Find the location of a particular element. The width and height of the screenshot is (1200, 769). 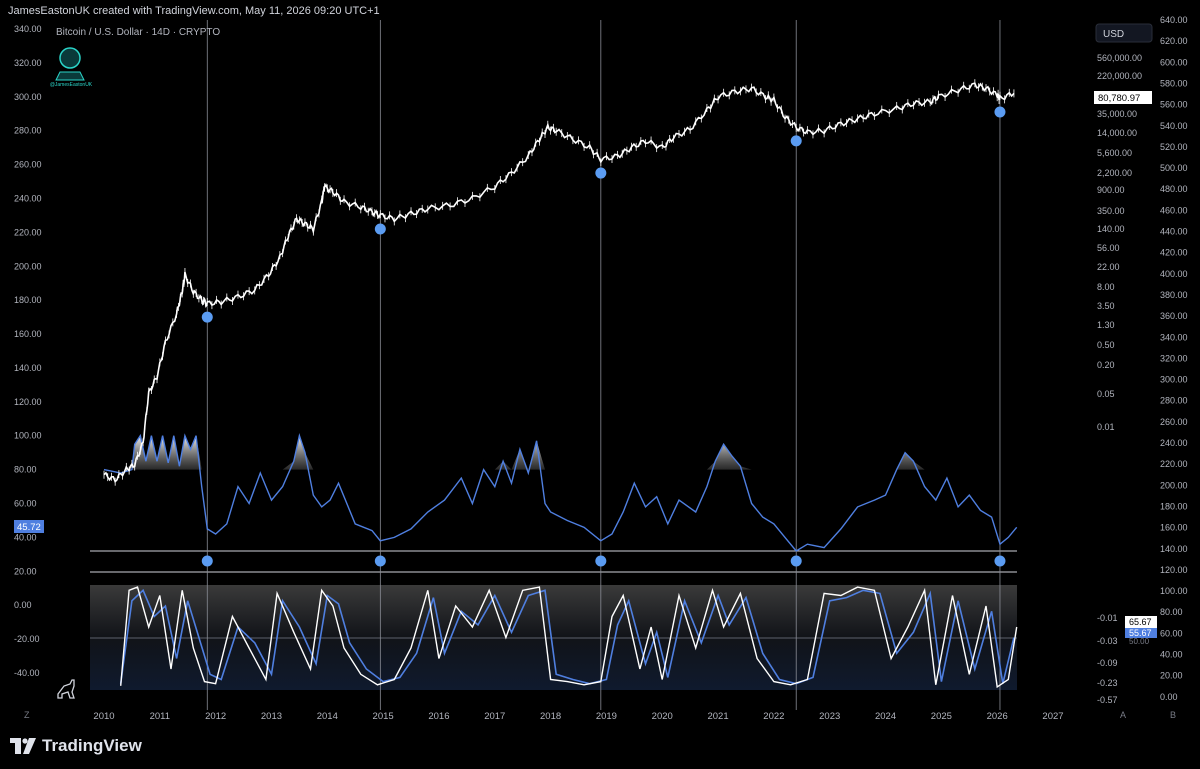

currency-button: USD is located at coordinates (1124, 33).